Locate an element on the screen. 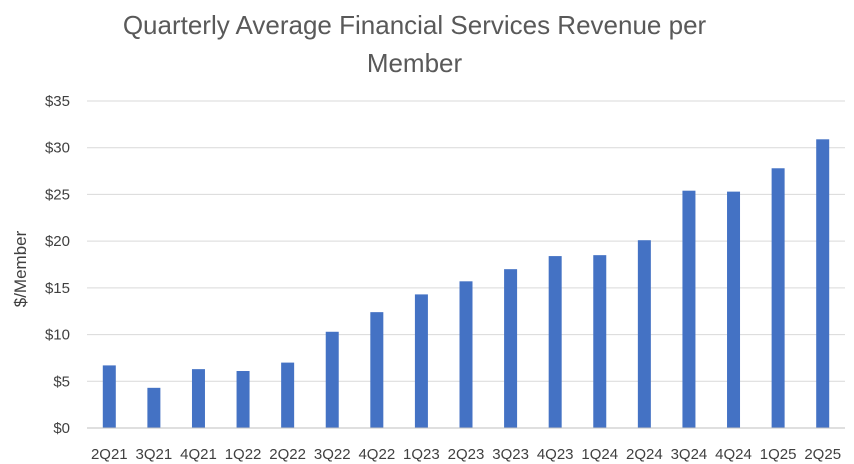 This screenshot has width=854, height=464. bar-3Q24 is located at coordinates (689, 309).